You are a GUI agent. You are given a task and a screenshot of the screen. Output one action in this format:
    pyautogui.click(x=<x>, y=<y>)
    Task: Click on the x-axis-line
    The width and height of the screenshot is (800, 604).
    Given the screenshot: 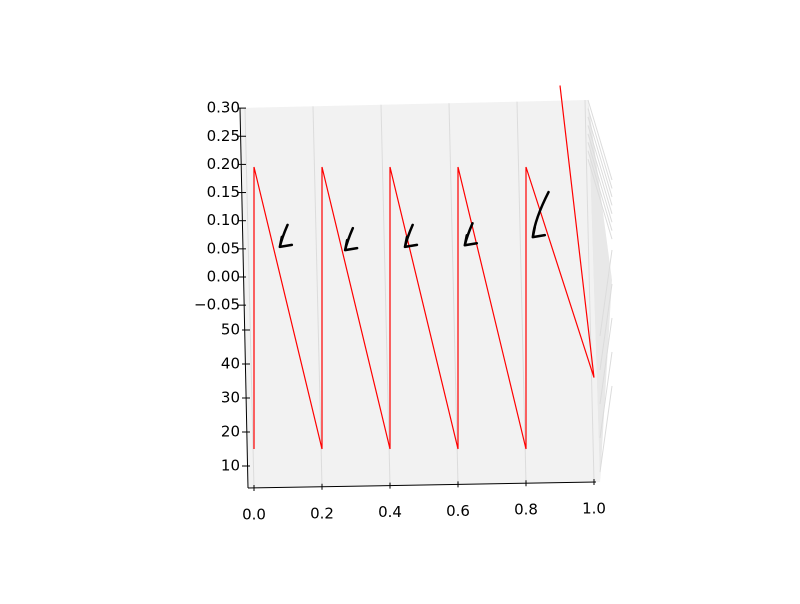 What is the action you would take?
    pyautogui.click(x=422, y=485)
    